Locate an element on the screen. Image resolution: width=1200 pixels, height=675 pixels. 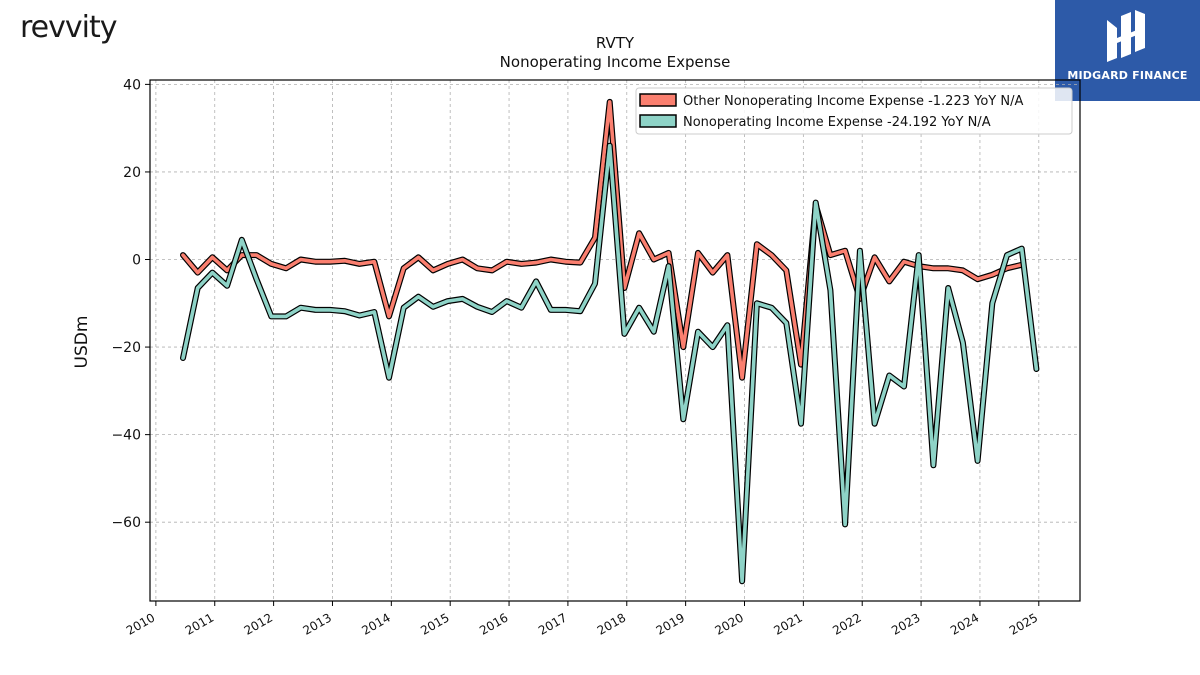
x-tick-label: 2023 is located at coordinates (905, 623).